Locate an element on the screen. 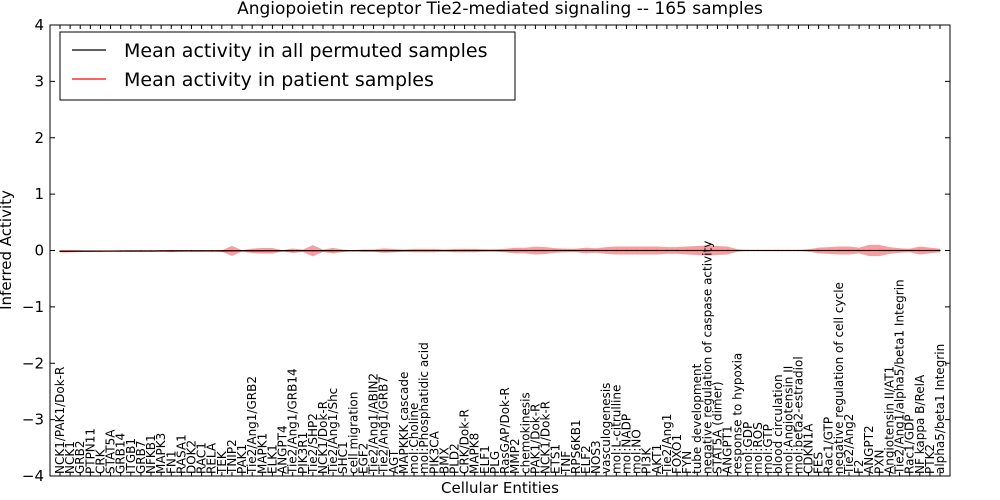 The width and height of the screenshot is (1000, 500). x-tick-label: mol:Angiotensin II is located at coordinates (788, 420).